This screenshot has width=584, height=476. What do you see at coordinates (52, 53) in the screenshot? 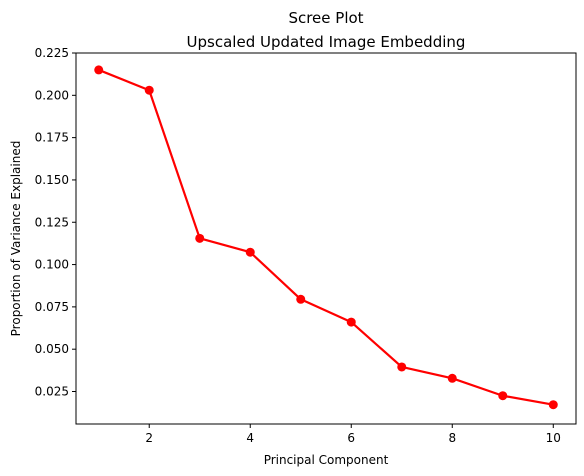
I see `y-tick-label: 0.225` at bounding box center [52, 53].